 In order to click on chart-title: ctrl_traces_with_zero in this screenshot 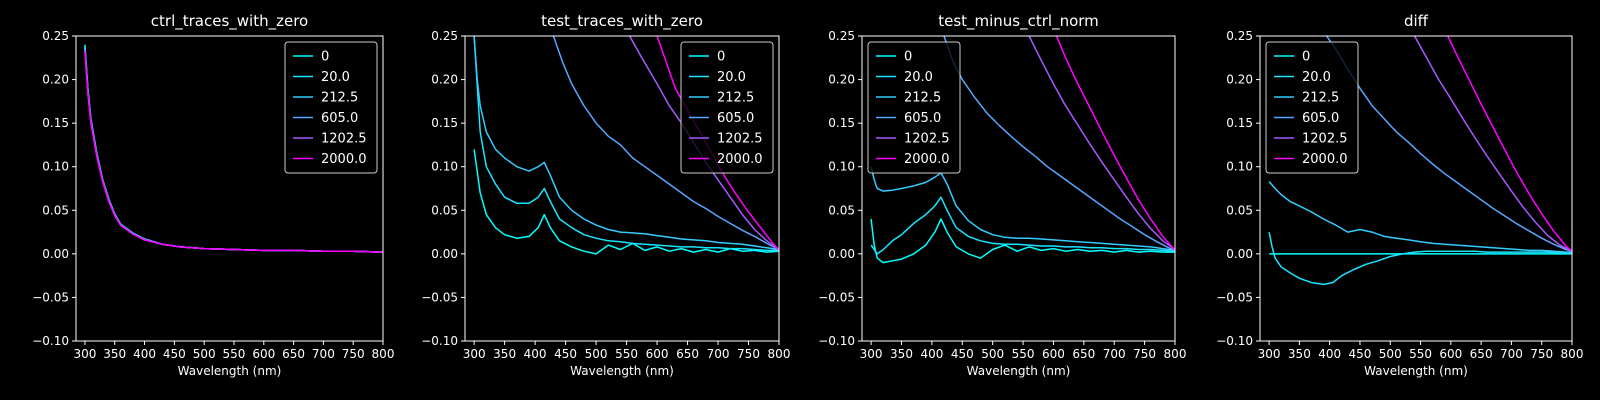, I will do `click(229, 21)`.